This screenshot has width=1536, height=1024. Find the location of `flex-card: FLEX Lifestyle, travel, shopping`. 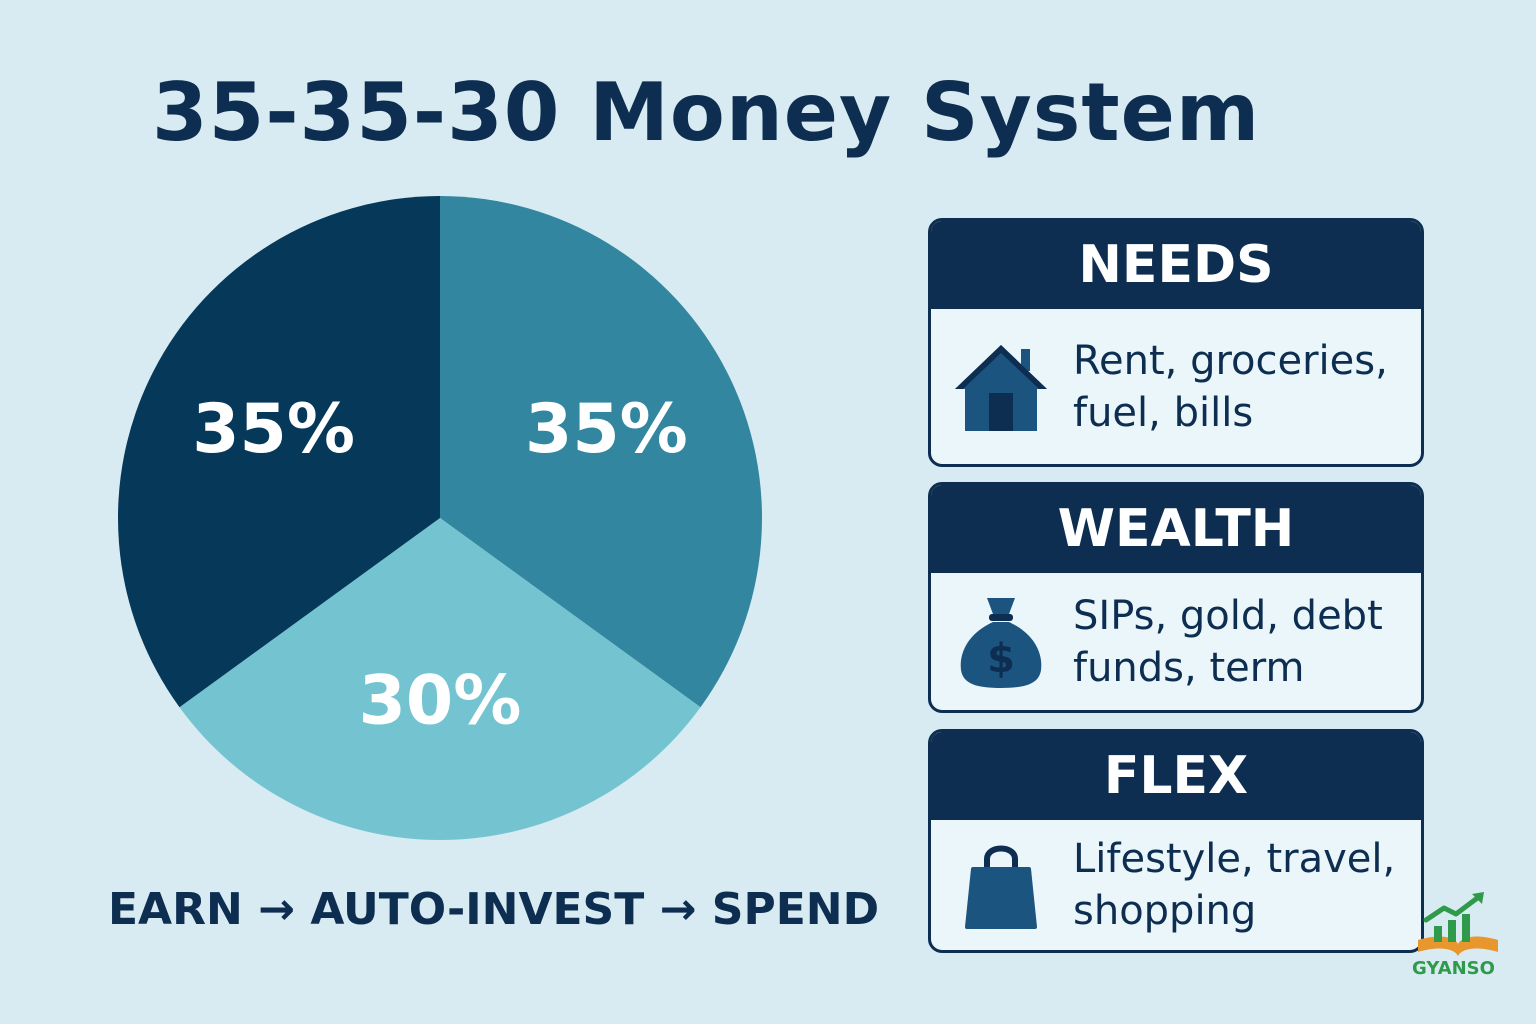

flex-card: FLEX Lifestyle, travel, shopping is located at coordinates (1176, 841).